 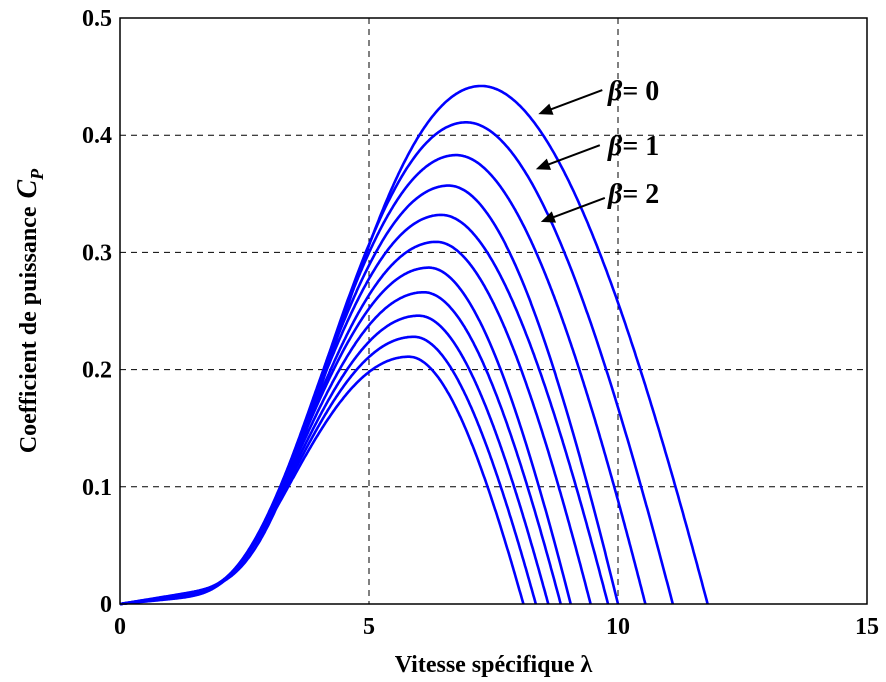 I want to click on beta-label: β= 2, so click(x=633, y=194).